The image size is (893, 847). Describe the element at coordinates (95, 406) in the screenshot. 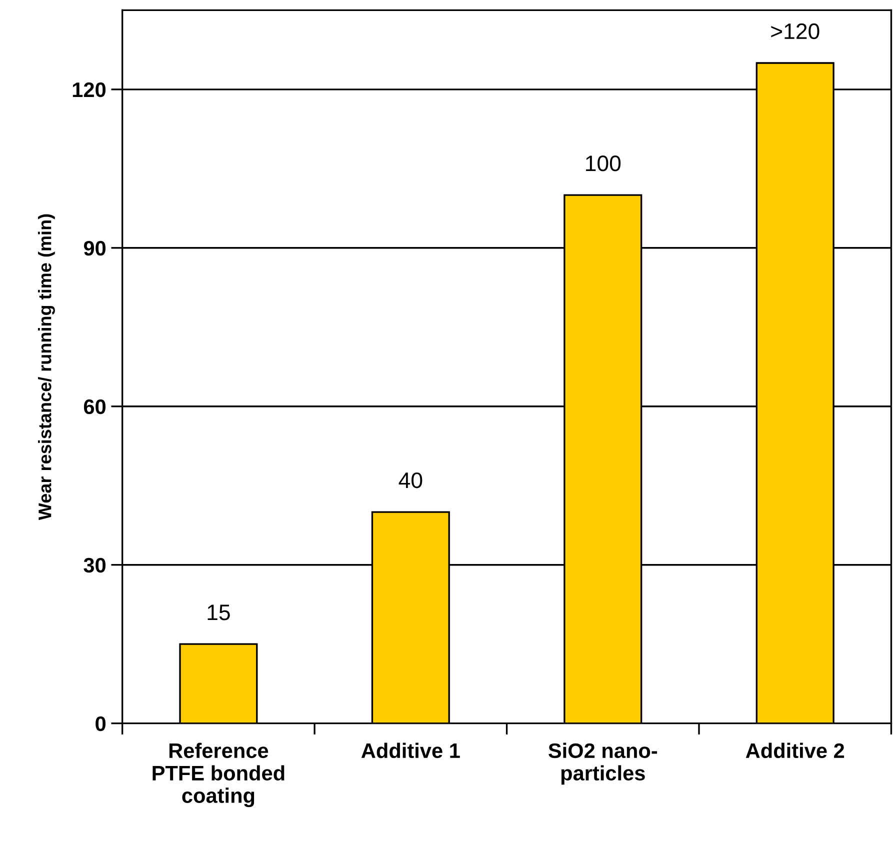

I see `y-tick-label: 60` at that location.